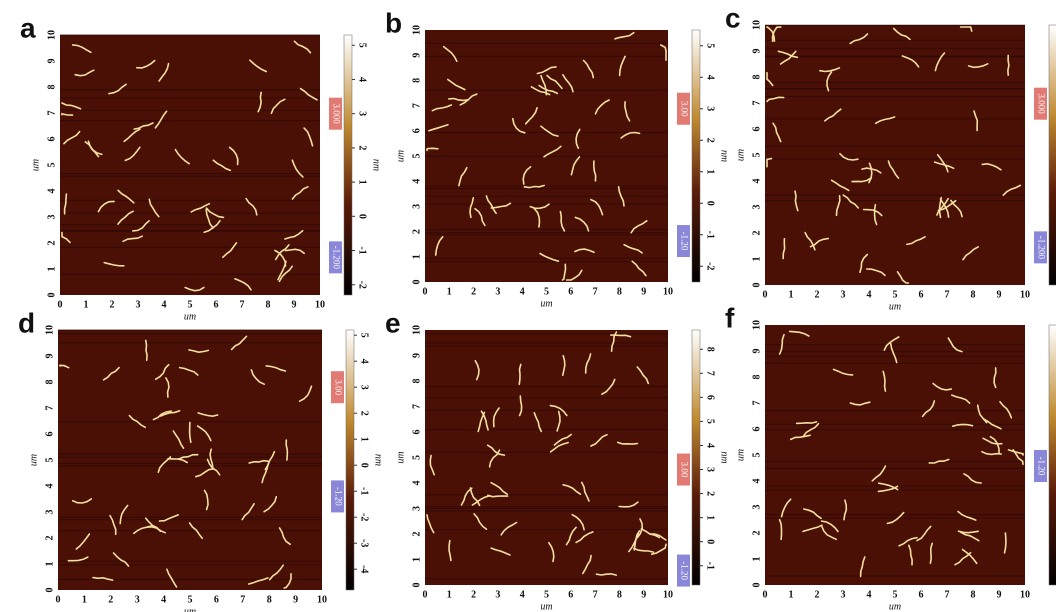 This screenshot has height=612, width=1056. I want to click on colorbar-tick-label: 8, so click(710, 349).